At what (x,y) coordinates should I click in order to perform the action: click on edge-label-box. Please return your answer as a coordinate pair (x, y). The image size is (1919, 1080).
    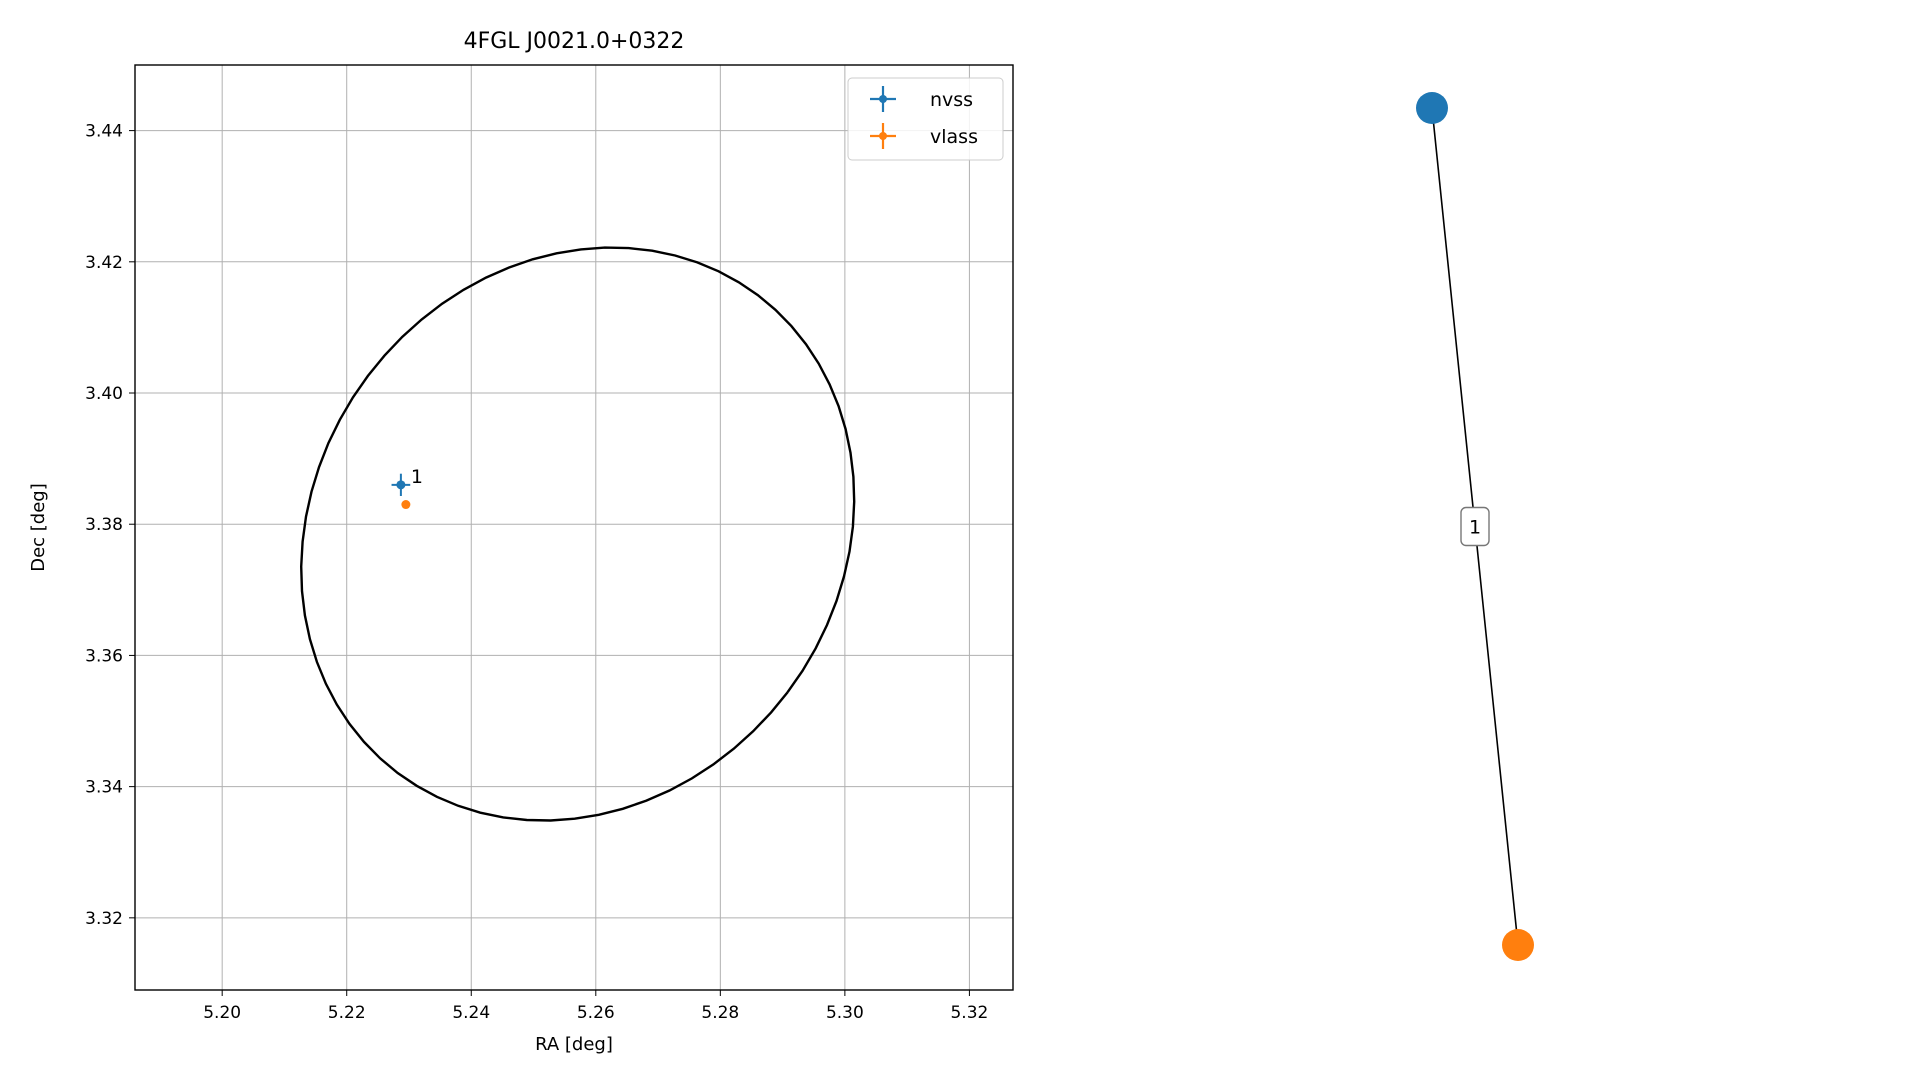
    Looking at the image, I should click on (1475, 526).